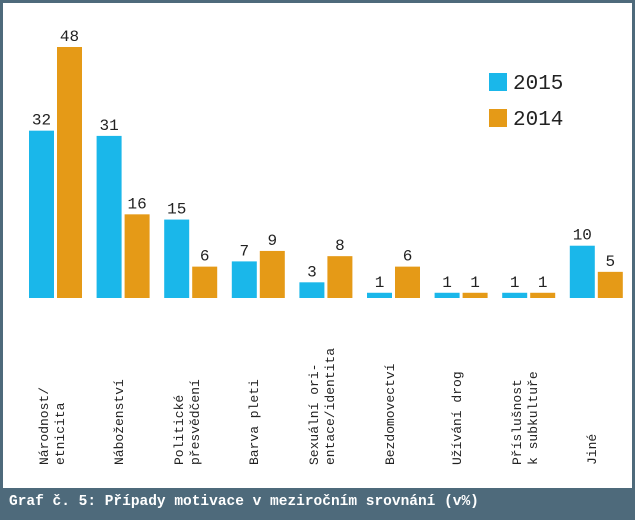  What do you see at coordinates (538, 84) in the screenshot?
I see `legend-label: 2015` at bounding box center [538, 84].